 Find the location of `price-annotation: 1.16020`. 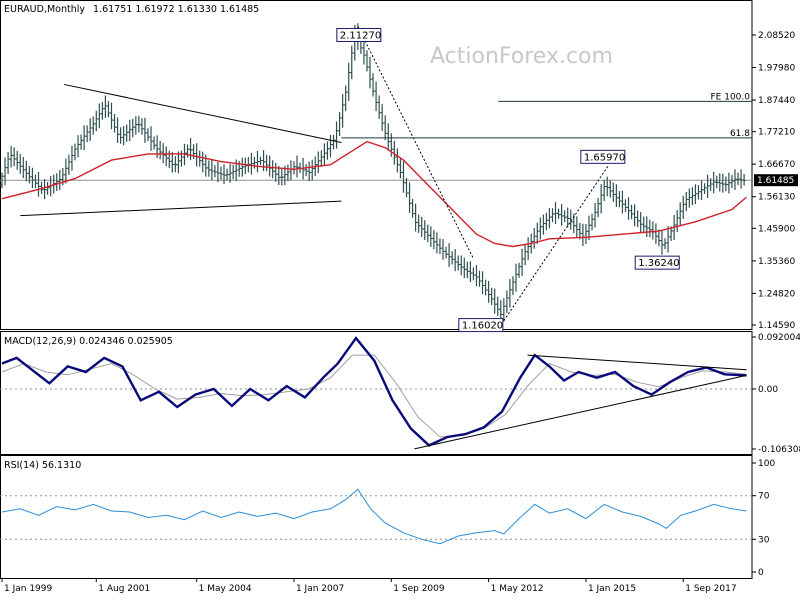

price-annotation: 1.16020 is located at coordinates (481, 325).